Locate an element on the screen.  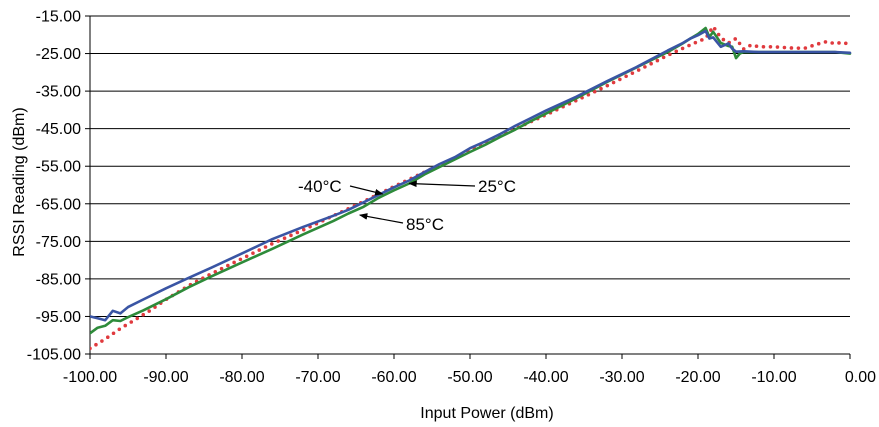
y-tick-label: -45.00 is located at coordinates (58, 129).